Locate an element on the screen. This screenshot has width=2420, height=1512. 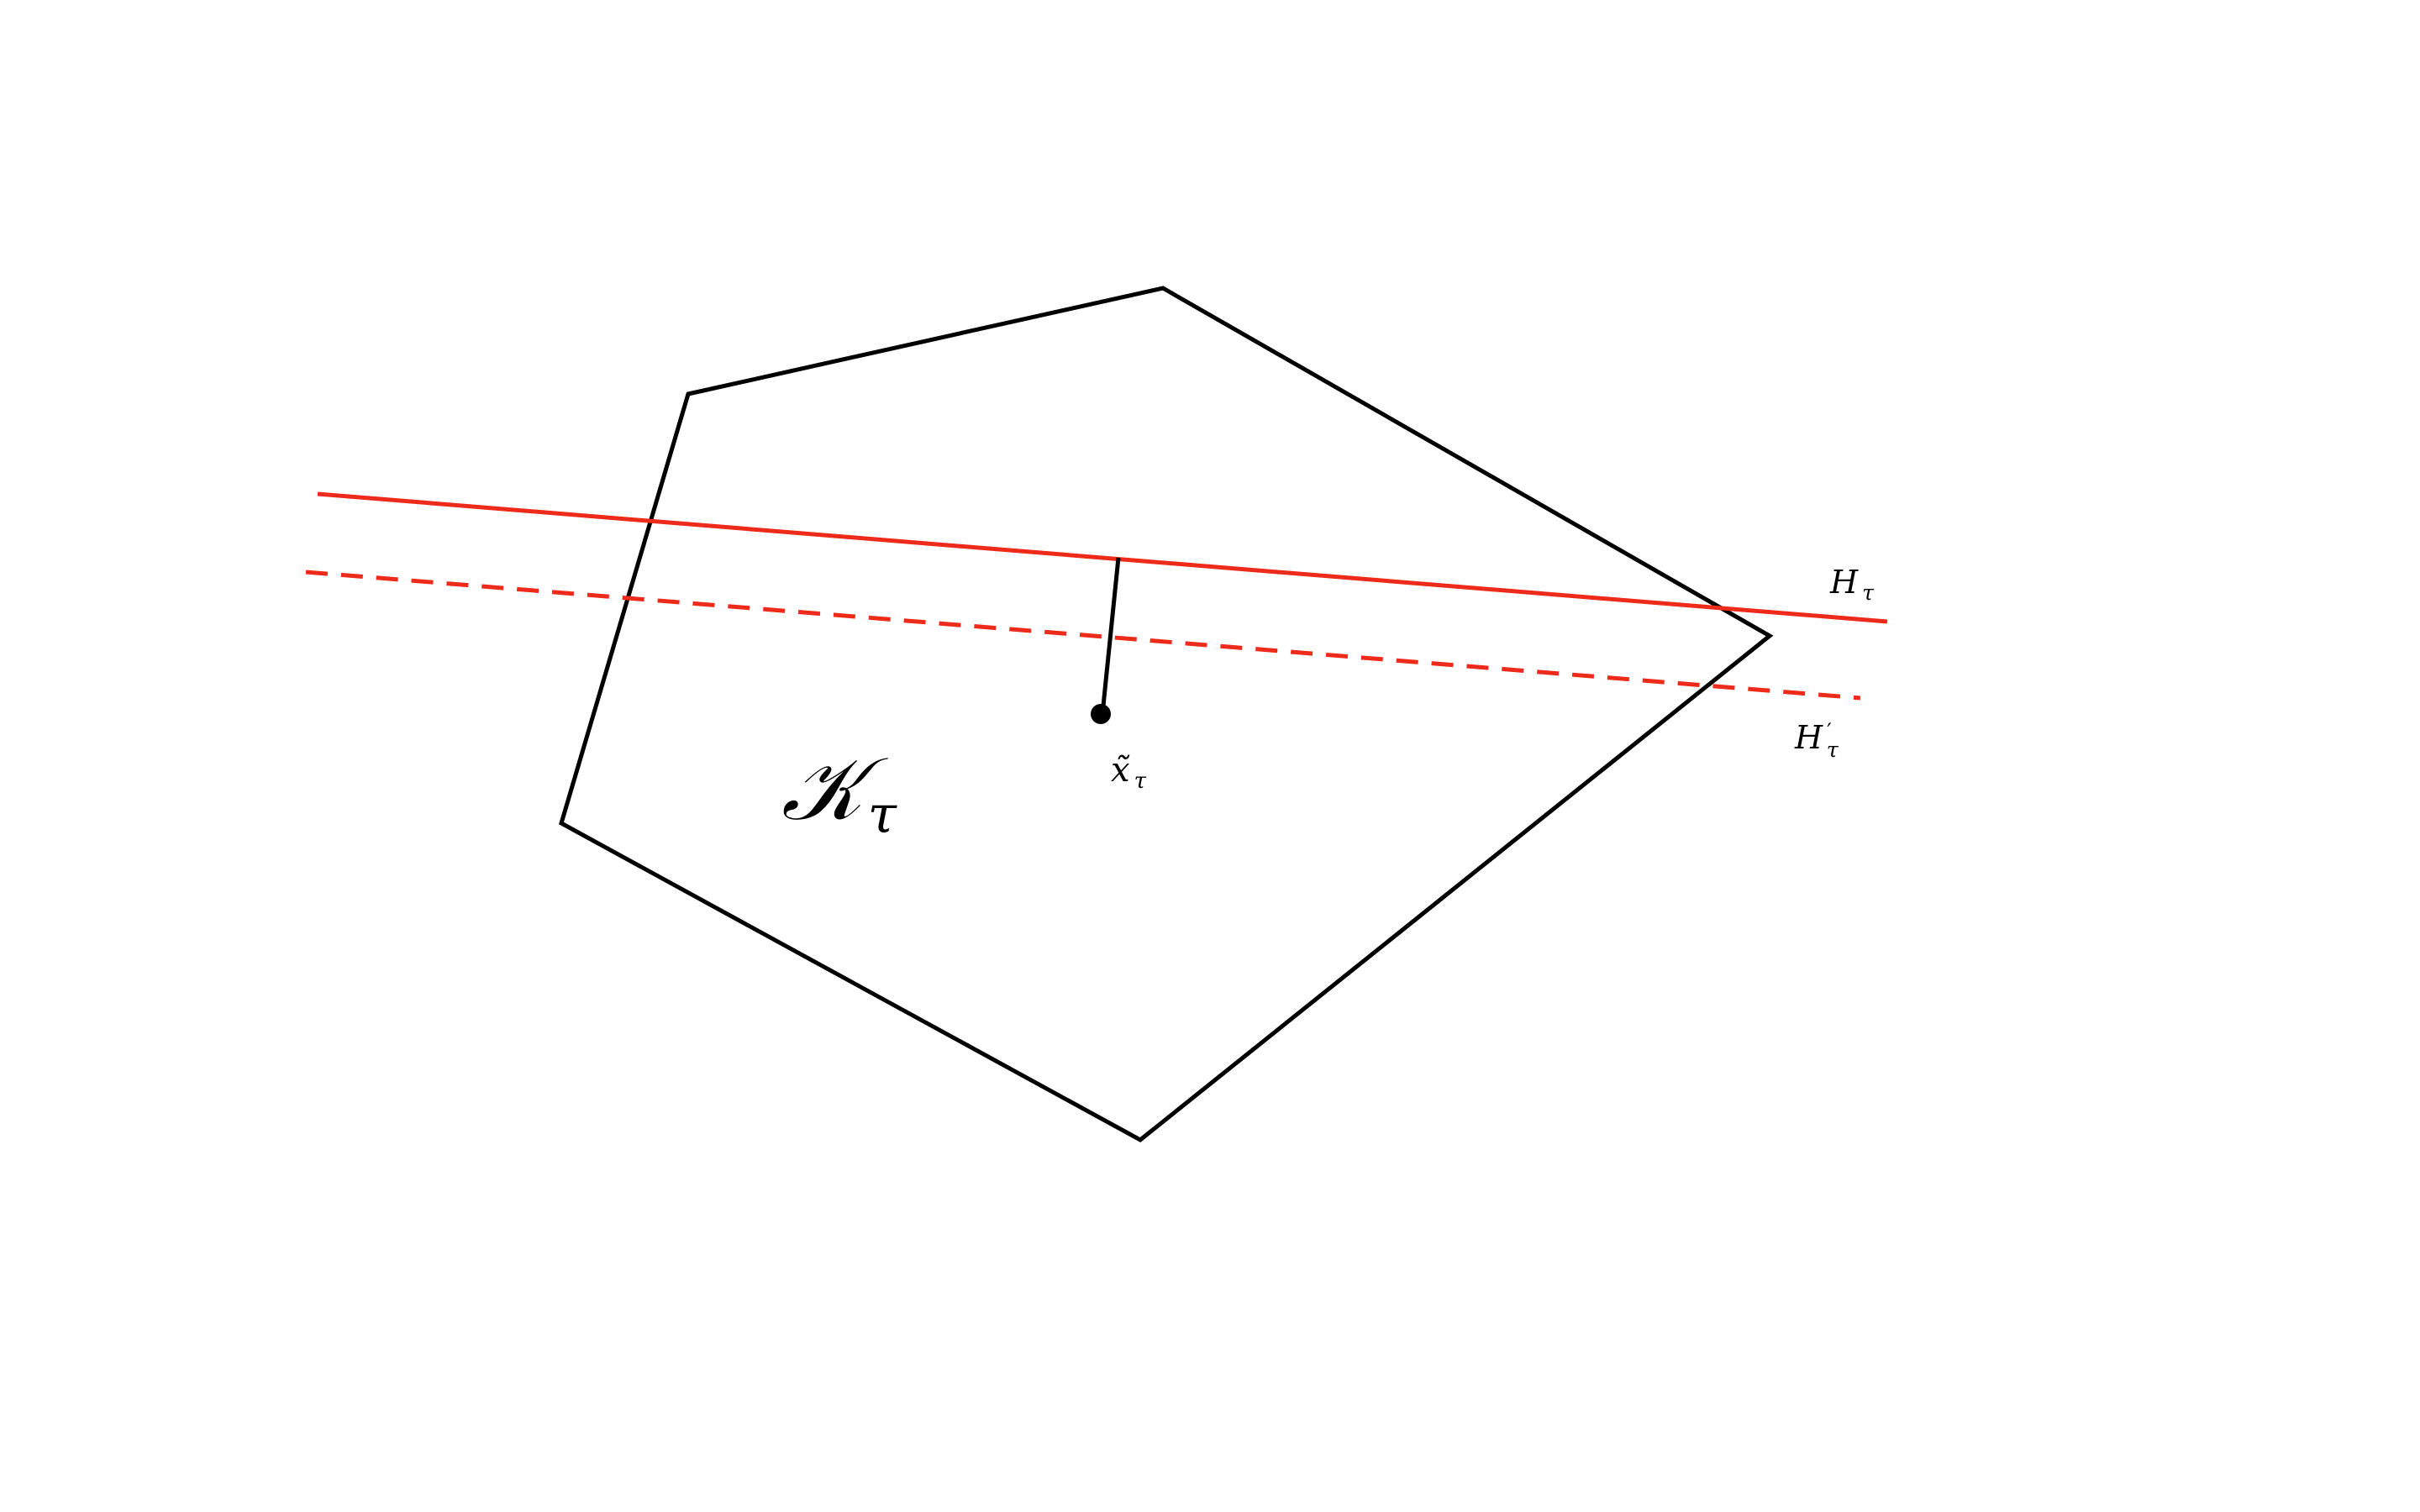
distance-segment is located at coordinates (1110, 636).